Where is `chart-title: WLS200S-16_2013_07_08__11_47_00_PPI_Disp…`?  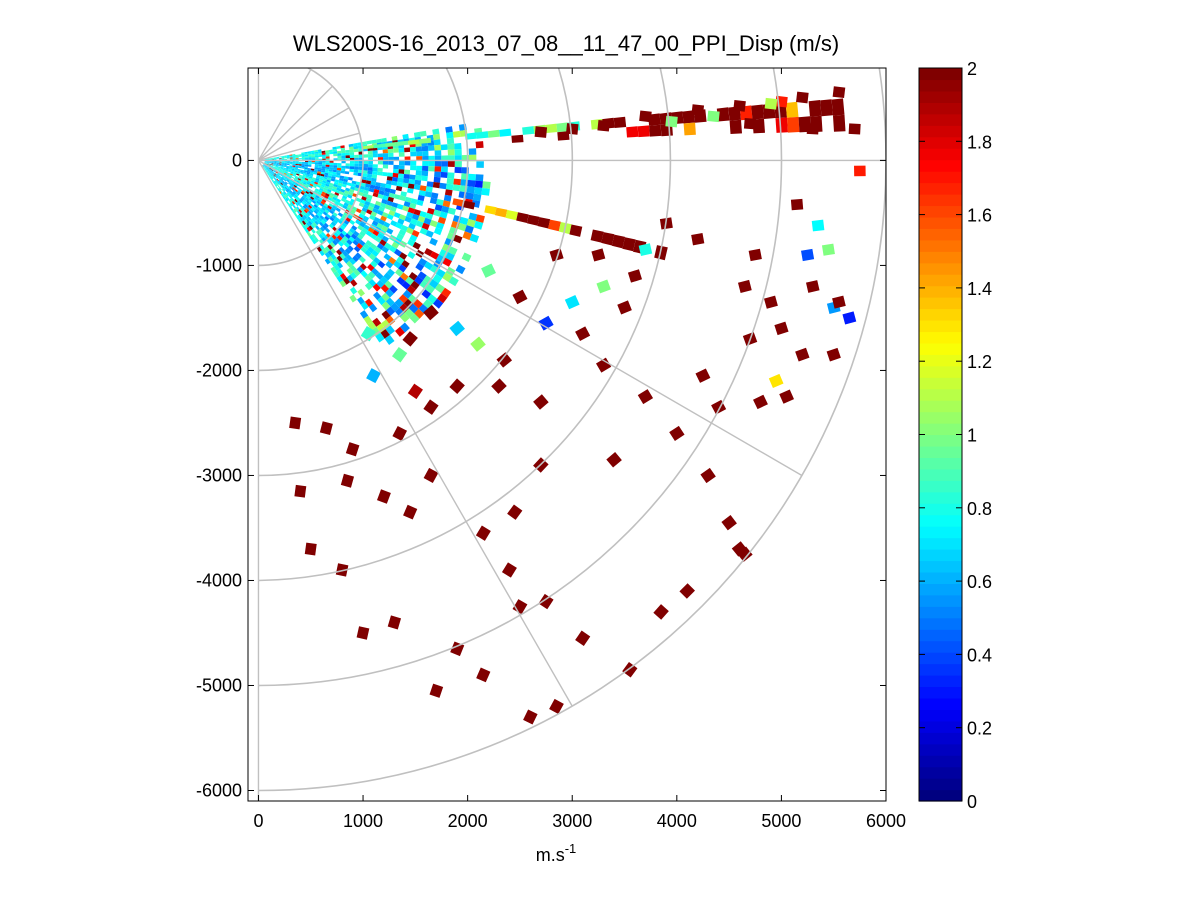
chart-title: WLS200S-16_2013_07_08__11_47_00_PPI_Disp… is located at coordinates (566, 43).